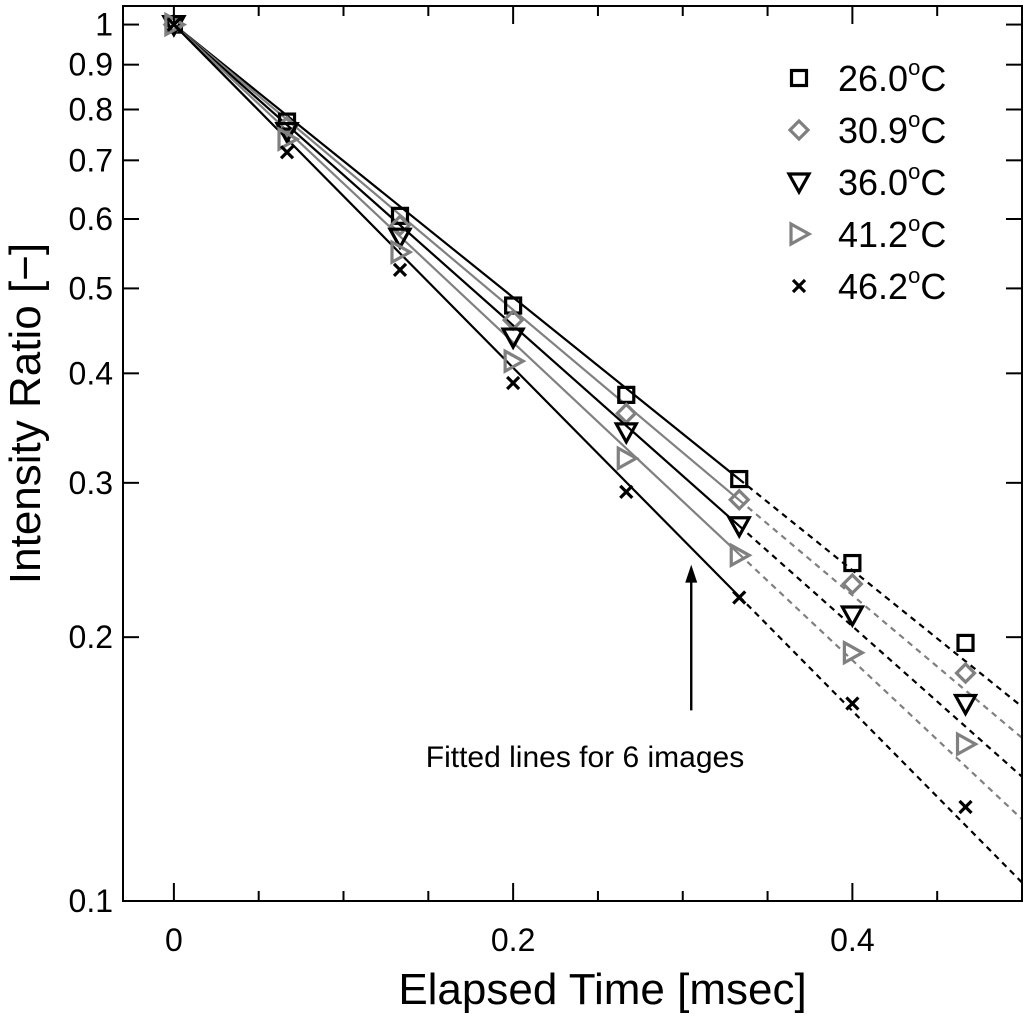 Image resolution: width=1026 pixels, height=1016 pixels. Describe the element at coordinates (892, 285) in the screenshot. I see `legend-label: 46.2oC` at that location.